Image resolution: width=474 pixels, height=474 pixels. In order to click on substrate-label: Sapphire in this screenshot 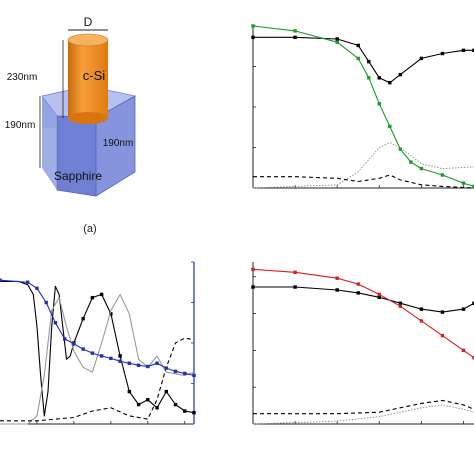, I will do `click(78, 176)`.